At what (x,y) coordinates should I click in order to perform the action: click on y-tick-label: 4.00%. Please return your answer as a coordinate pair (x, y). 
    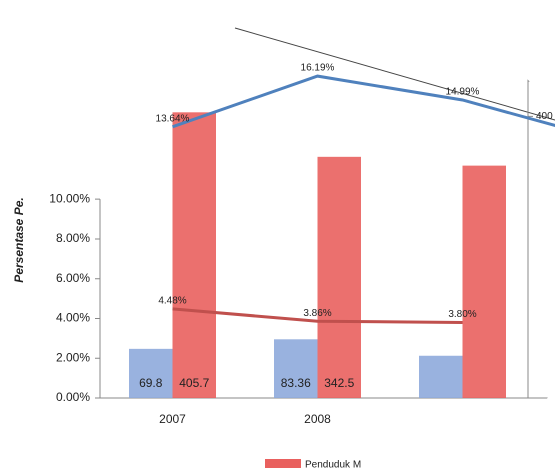
    Looking at the image, I should click on (73, 318).